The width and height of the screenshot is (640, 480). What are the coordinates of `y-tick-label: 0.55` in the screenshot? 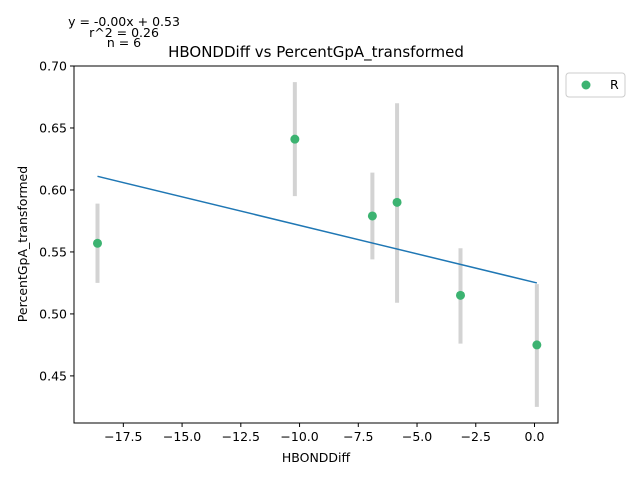 It's located at (53, 251).